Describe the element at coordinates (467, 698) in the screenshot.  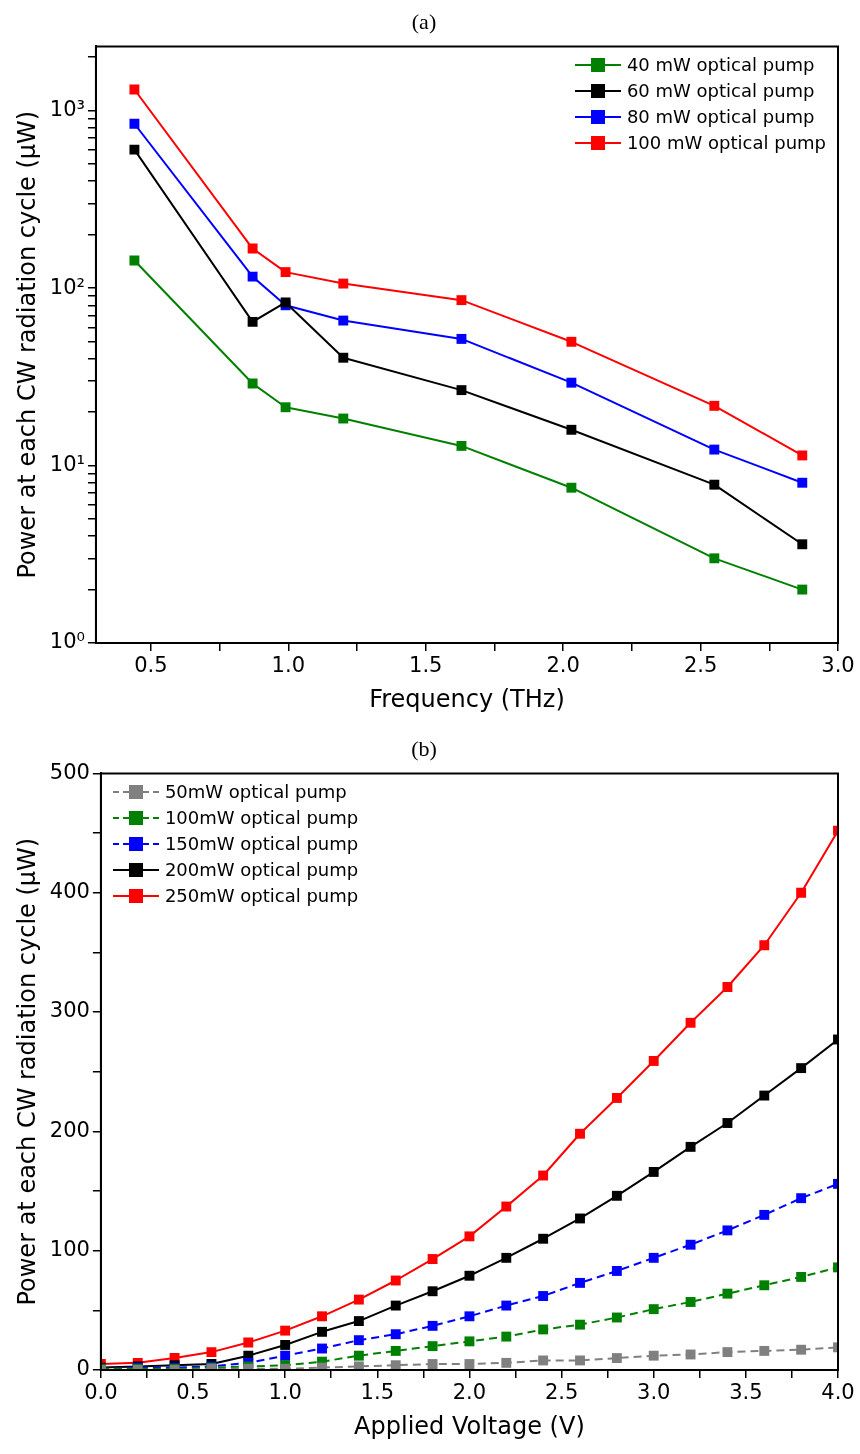
I see `x-axis-title: Frequency (THz)` at that location.